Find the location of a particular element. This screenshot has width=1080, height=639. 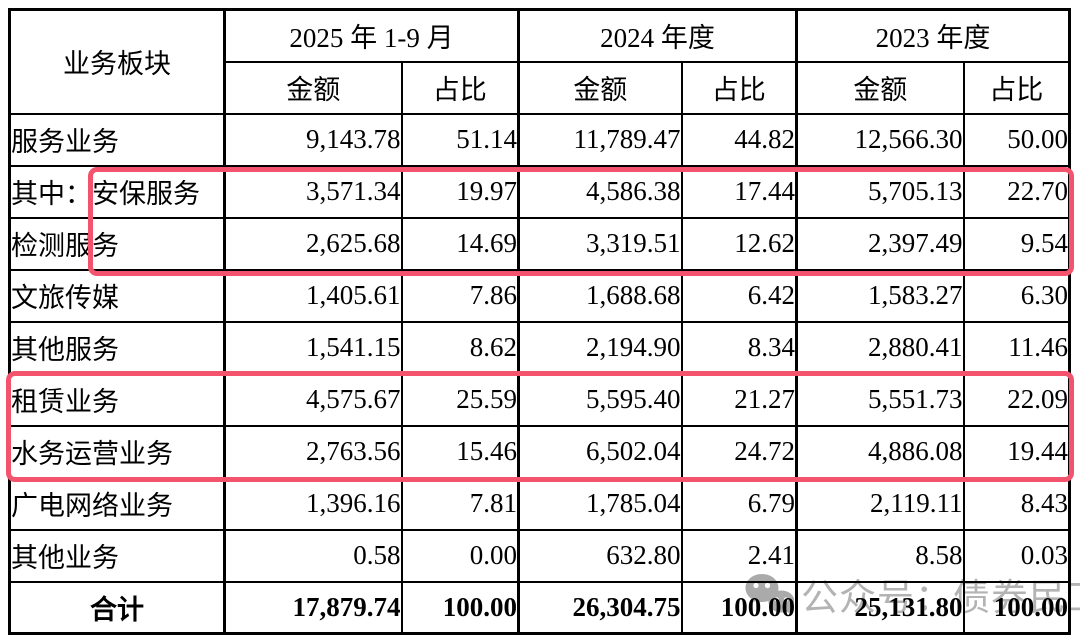

amount-2025-cell: 17,879.74 is located at coordinates (313, 607).